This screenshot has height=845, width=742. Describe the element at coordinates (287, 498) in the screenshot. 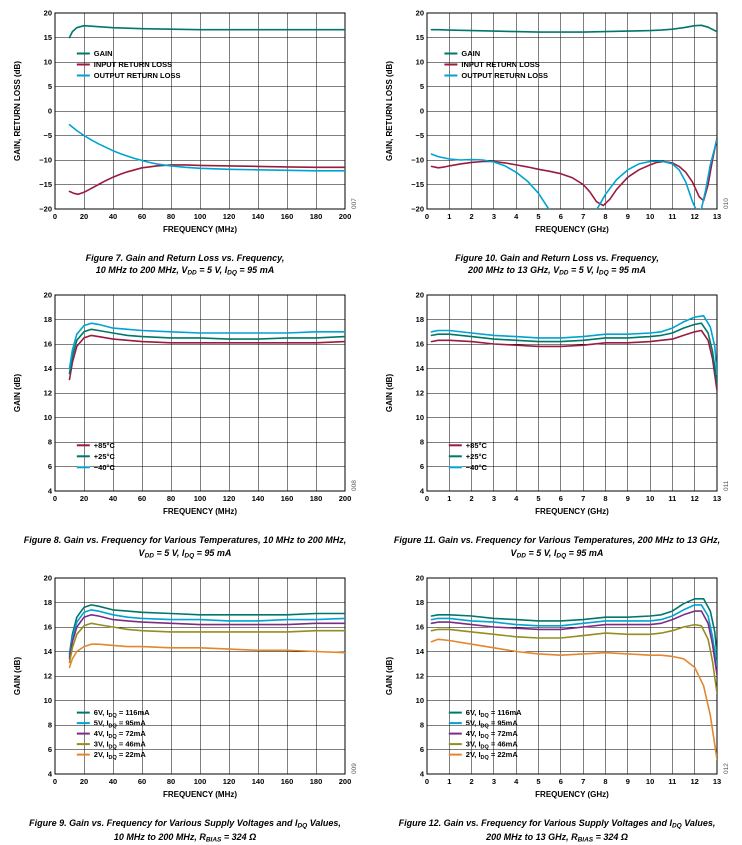

I see `svg-text: 160` at that location.